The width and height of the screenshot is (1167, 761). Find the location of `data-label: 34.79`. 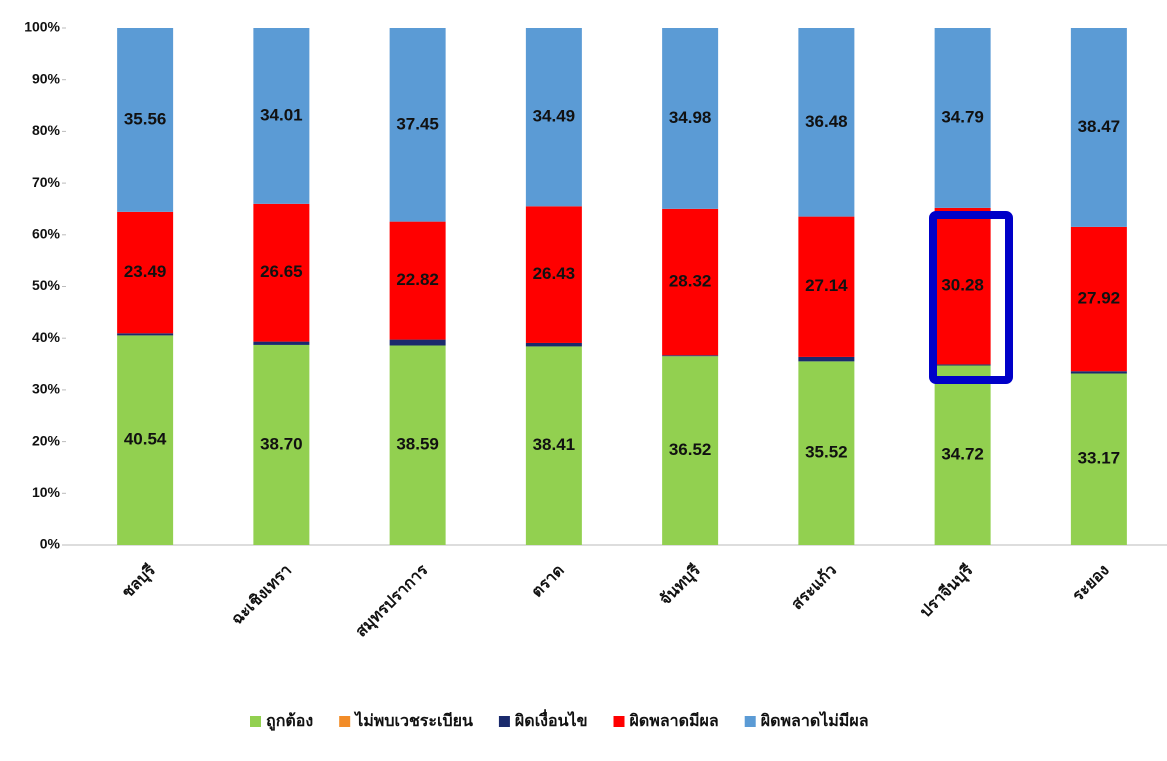

data-label: 34.79 is located at coordinates (962, 116).